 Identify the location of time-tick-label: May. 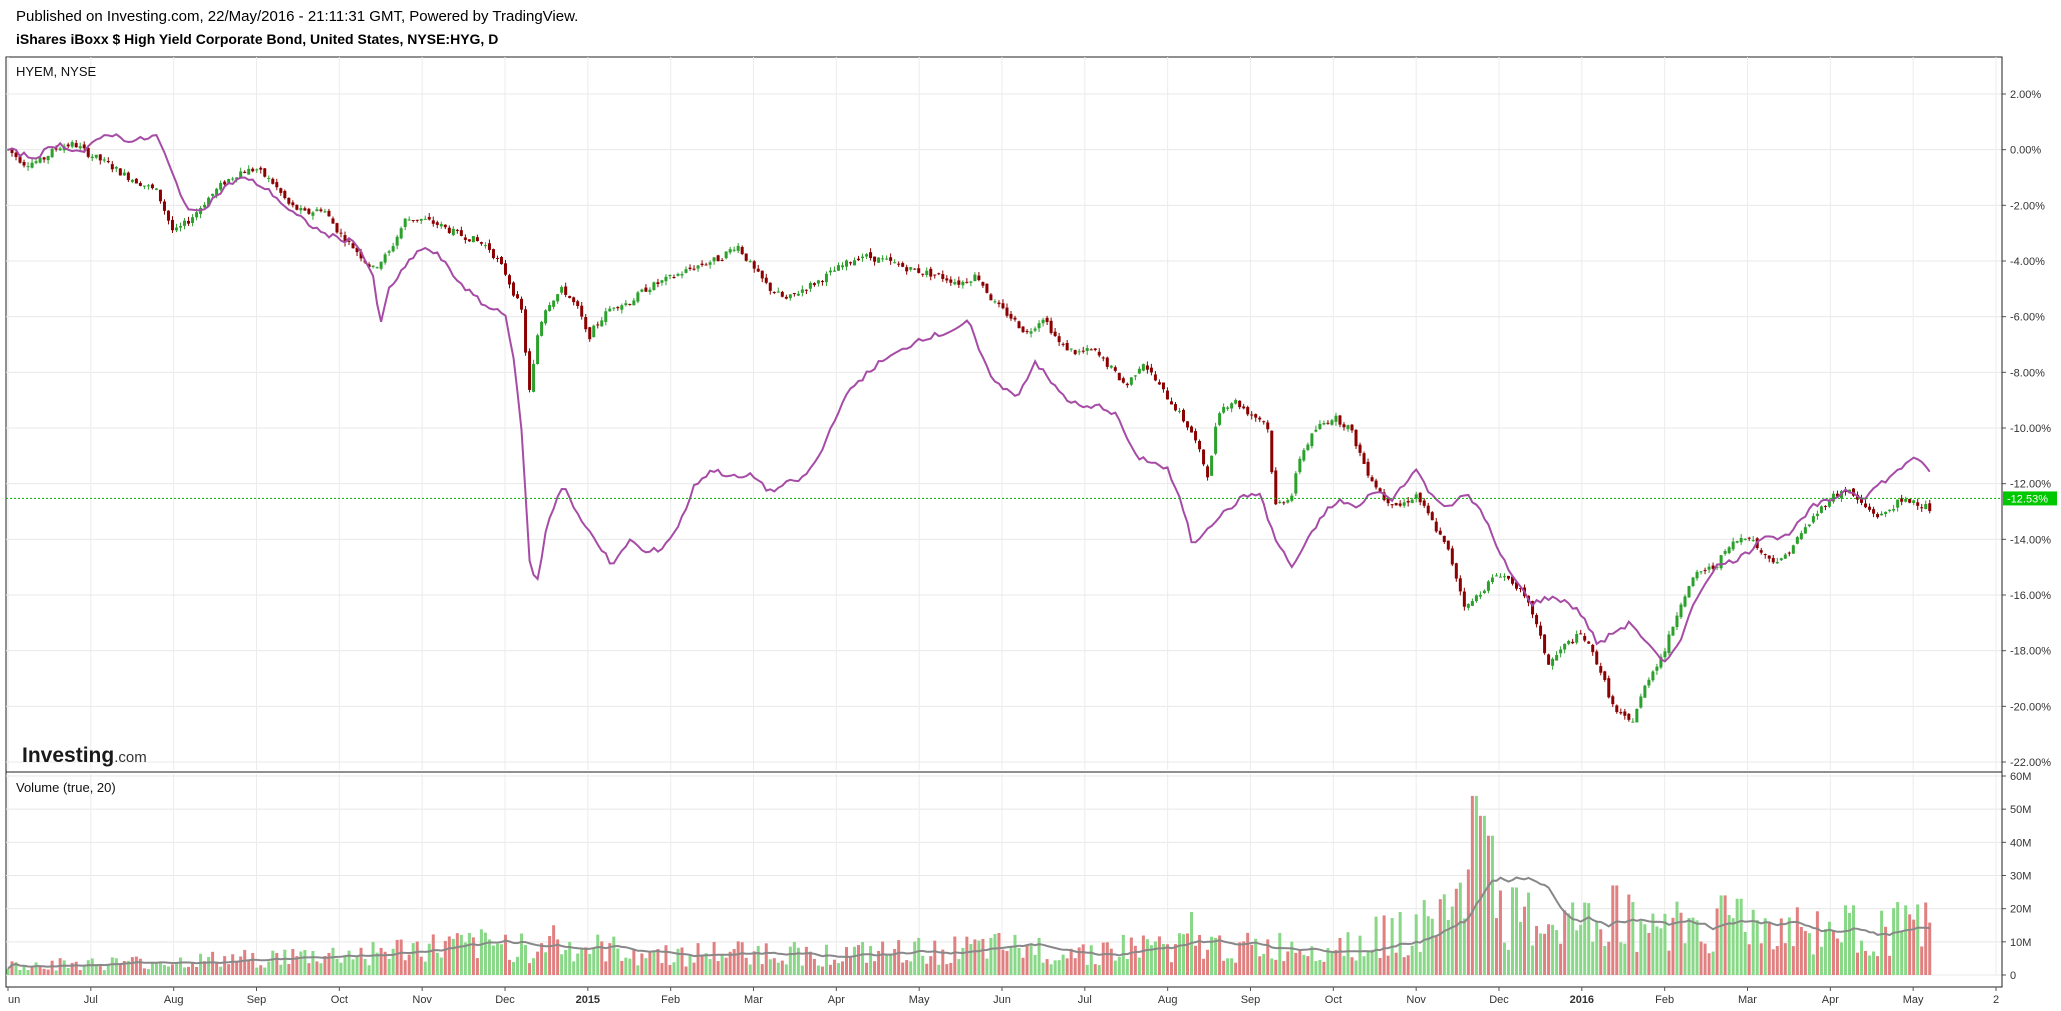
(1913, 1000).